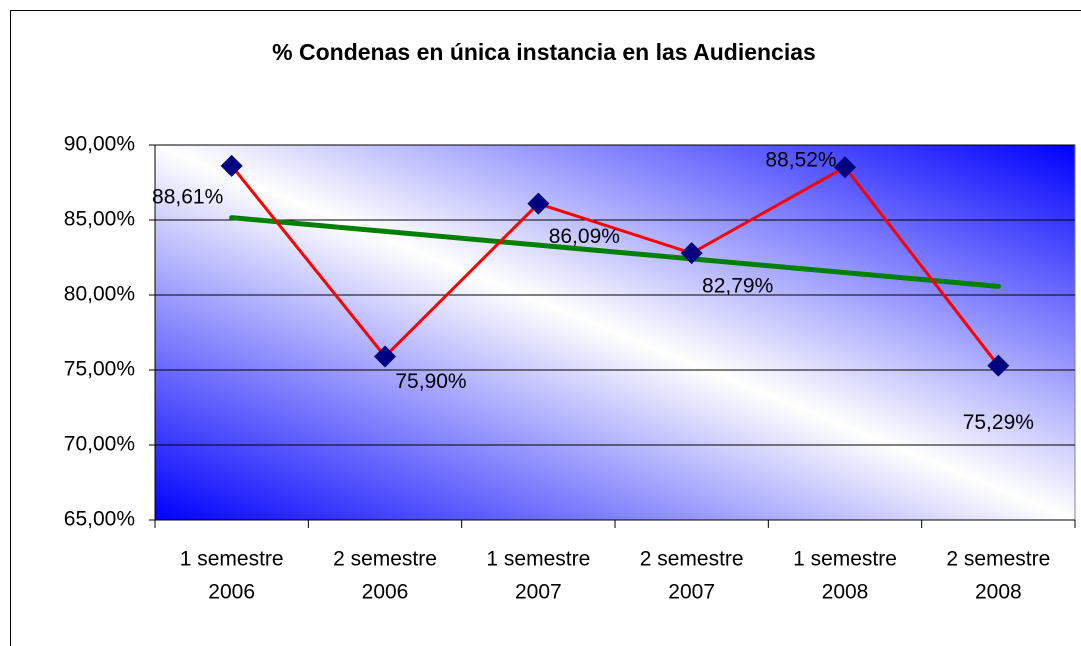 Image resolution: width=1081 pixels, height=646 pixels. I want to click on data-label: 88,61%, so click(187, 196).